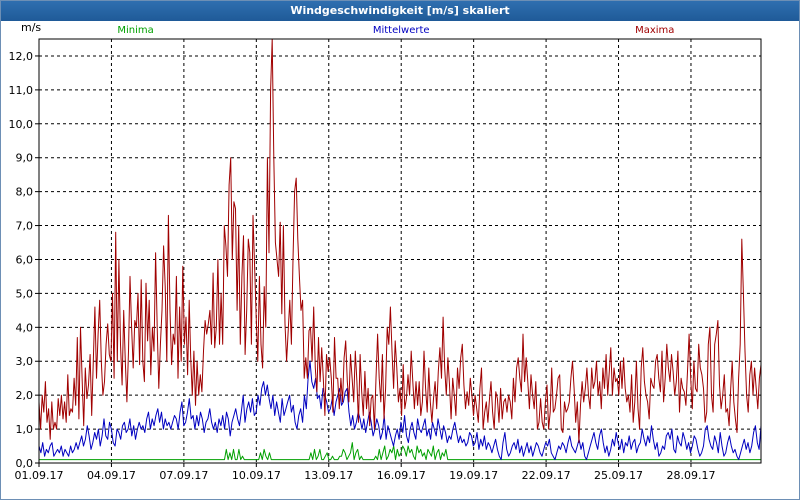 This screenshot has width=800, height=500. Describe the element at coordinates (473, 475) in the screenshot. I see `x-tick-label: 19.09.17` at that location.